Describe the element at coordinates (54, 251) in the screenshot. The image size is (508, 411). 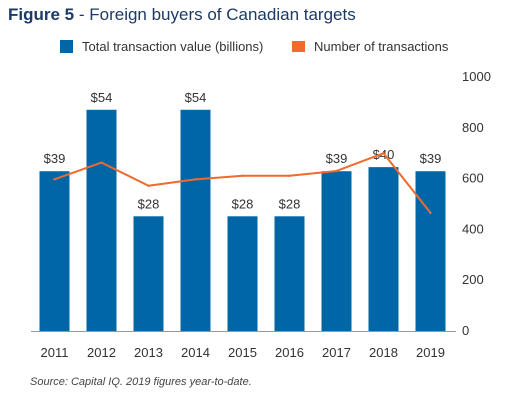
I see `bar-2011` at that location.